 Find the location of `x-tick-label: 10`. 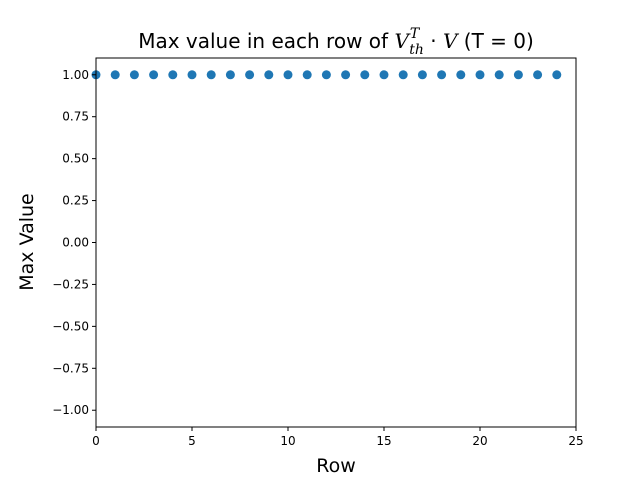

x-tick-label: 10 is located at coordinates (287, 441).